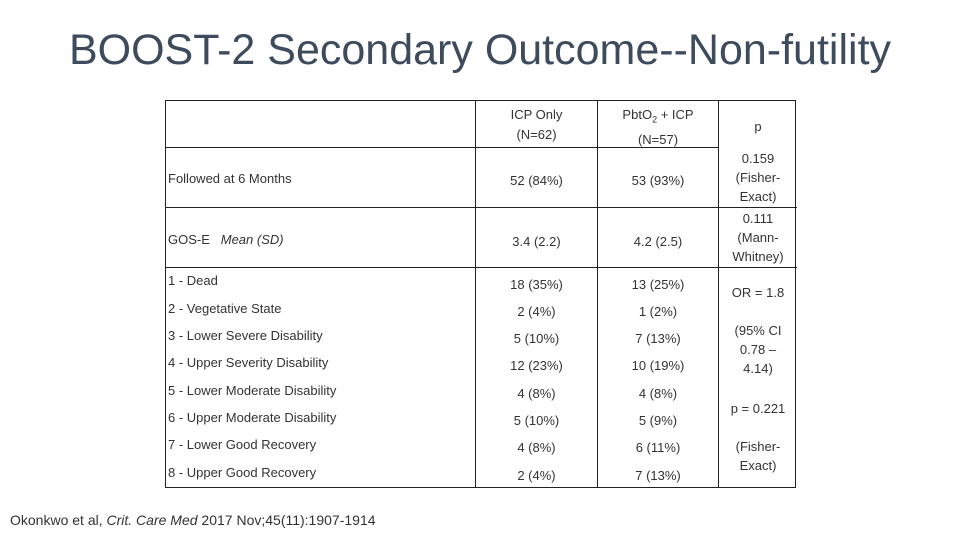  What do you see at coordinates (189, 239) in the screenshot?
I see `gose-label: GOS-E` at bounding box center [189, 239].